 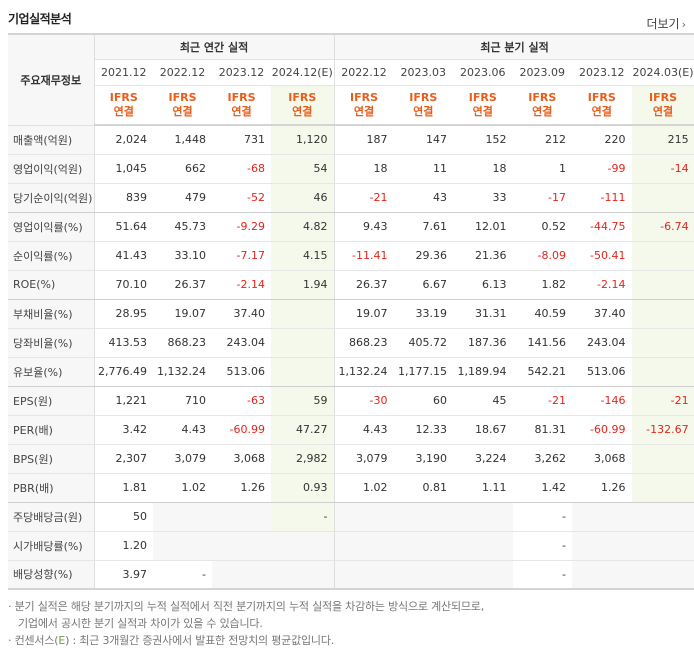 What do you see at coordinates (51, 459) in the screenshot?
I see `row-label: BPS(원)` at bounding box center [51, 459].